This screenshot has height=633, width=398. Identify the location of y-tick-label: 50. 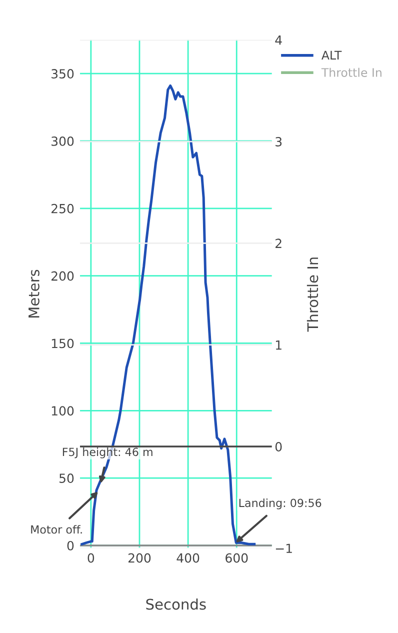
(67, 478).